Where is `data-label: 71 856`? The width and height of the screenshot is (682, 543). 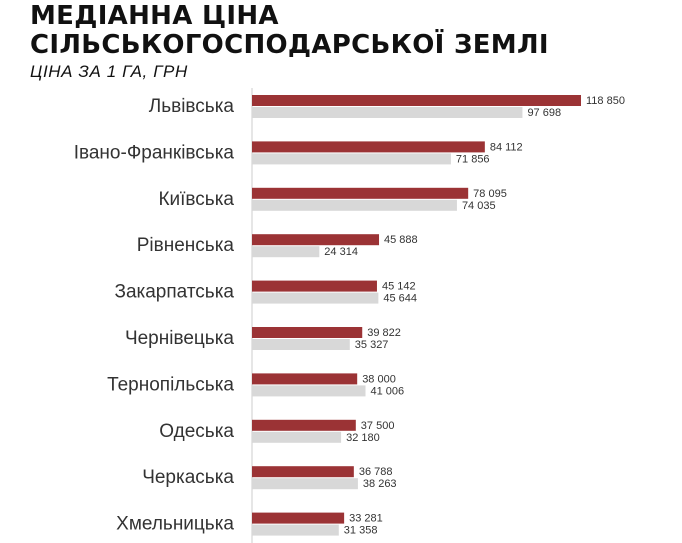 data-label: 71 856 is located at coordinates (473, 159).